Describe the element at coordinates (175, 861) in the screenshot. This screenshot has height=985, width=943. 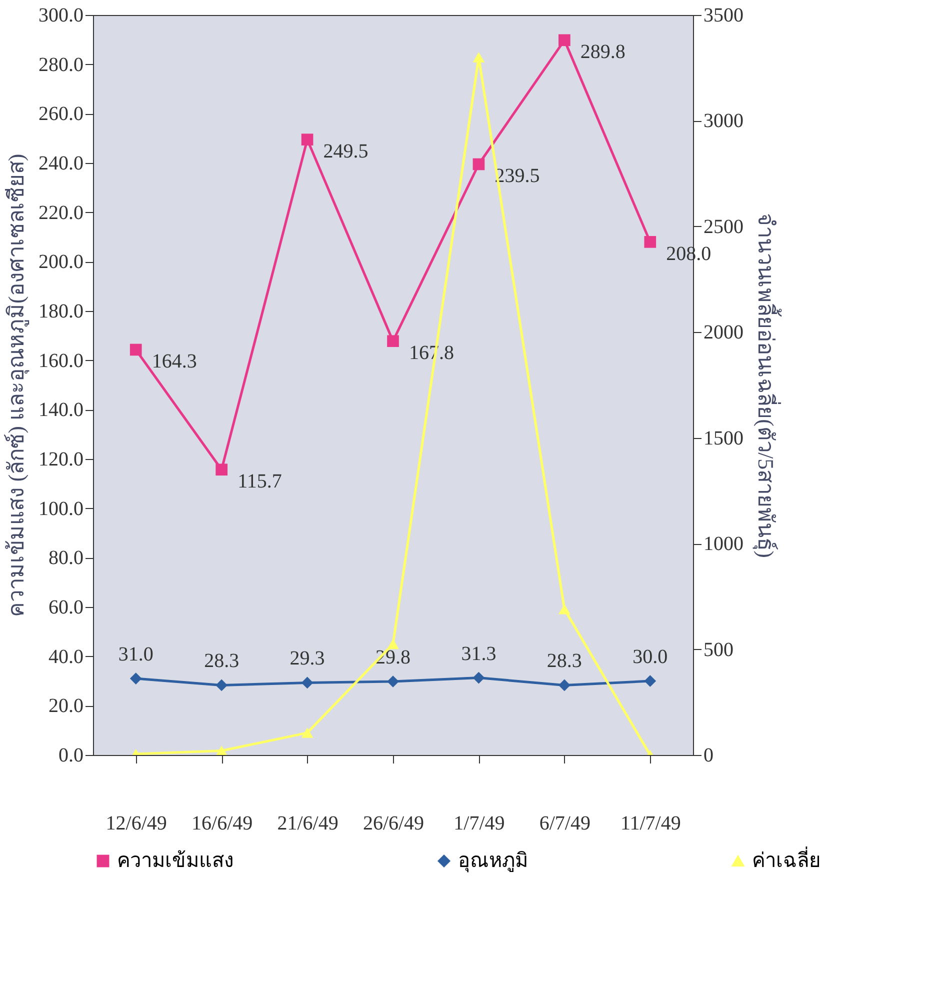
I see `legend-label: ความเข้มแสง` at that location.